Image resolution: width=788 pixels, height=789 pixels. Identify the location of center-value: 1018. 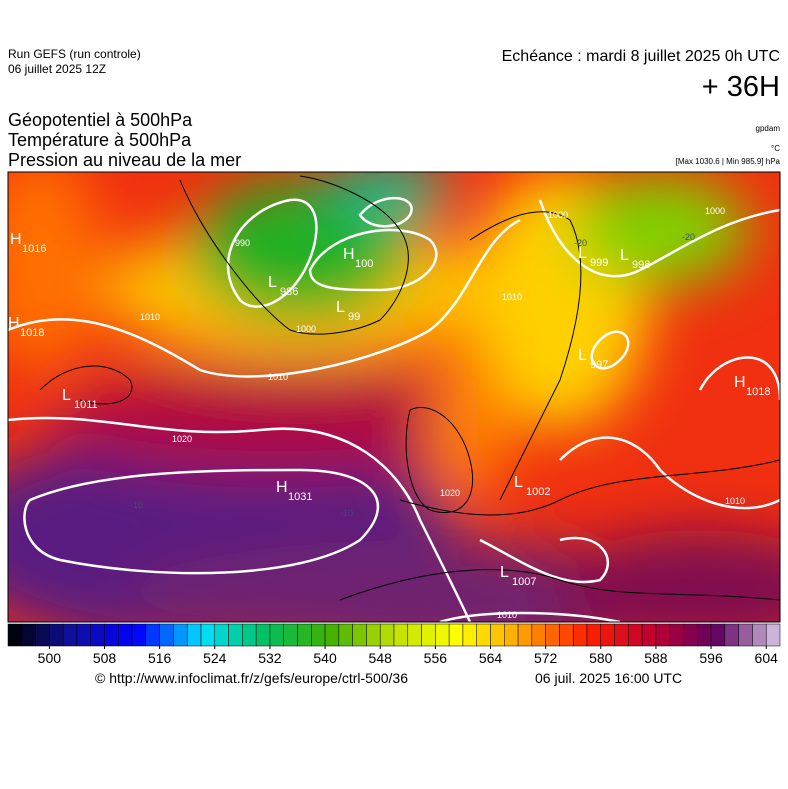
(32, 333).